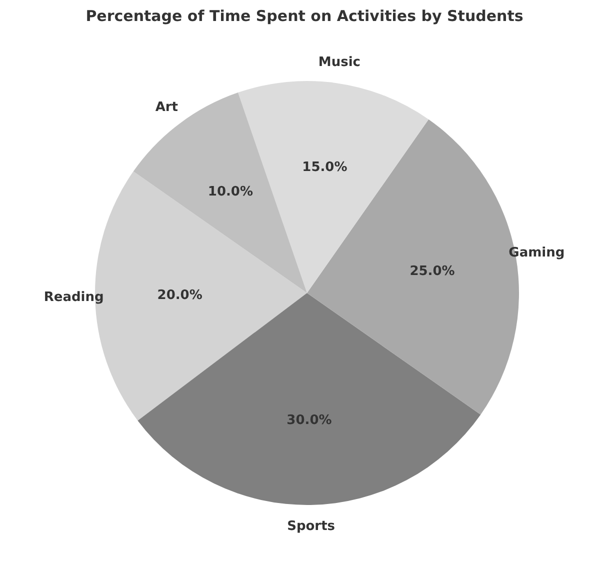 The image size is (609, 567). Describe the element at coordinates (311, 526) in the screenshot. I see `slice-label: Sports` at that location.